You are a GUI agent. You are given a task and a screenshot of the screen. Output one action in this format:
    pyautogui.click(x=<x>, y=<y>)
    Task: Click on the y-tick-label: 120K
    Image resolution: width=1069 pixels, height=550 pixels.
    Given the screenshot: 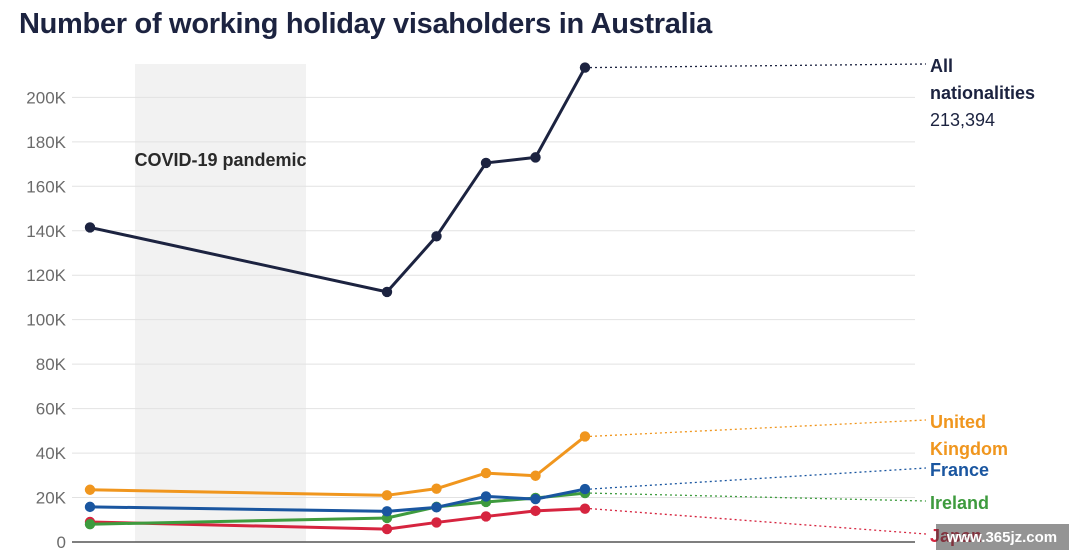 What is the action you would take?
    pyautogui.click(x=46, y=275)
    